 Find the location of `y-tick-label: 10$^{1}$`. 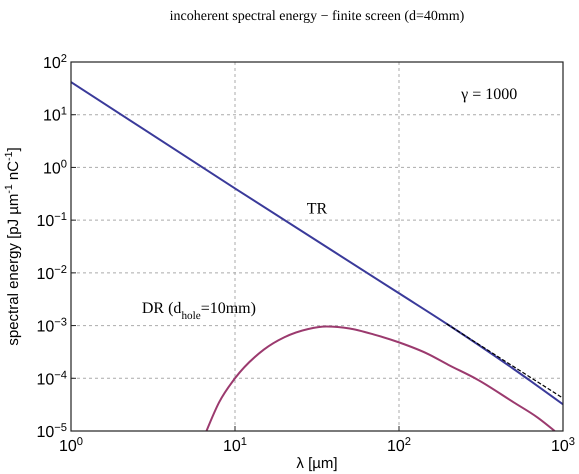

y-tick-label: 10$^{1}$ is located at coordinates (54, 115).